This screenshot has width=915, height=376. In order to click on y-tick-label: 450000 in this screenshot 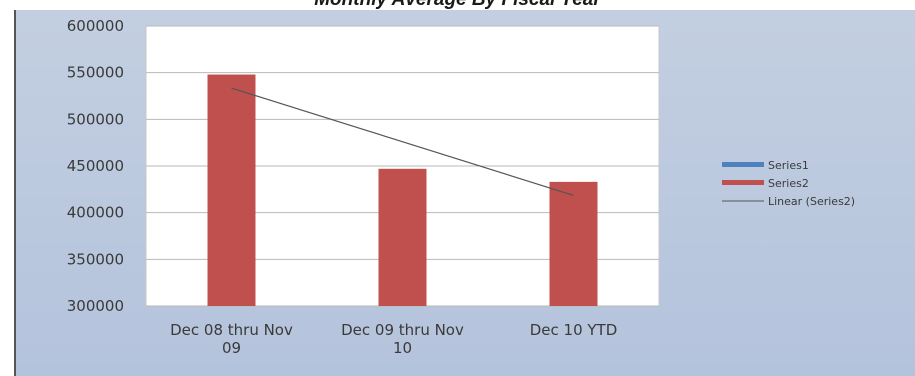, I will do `click(95, 166)`.